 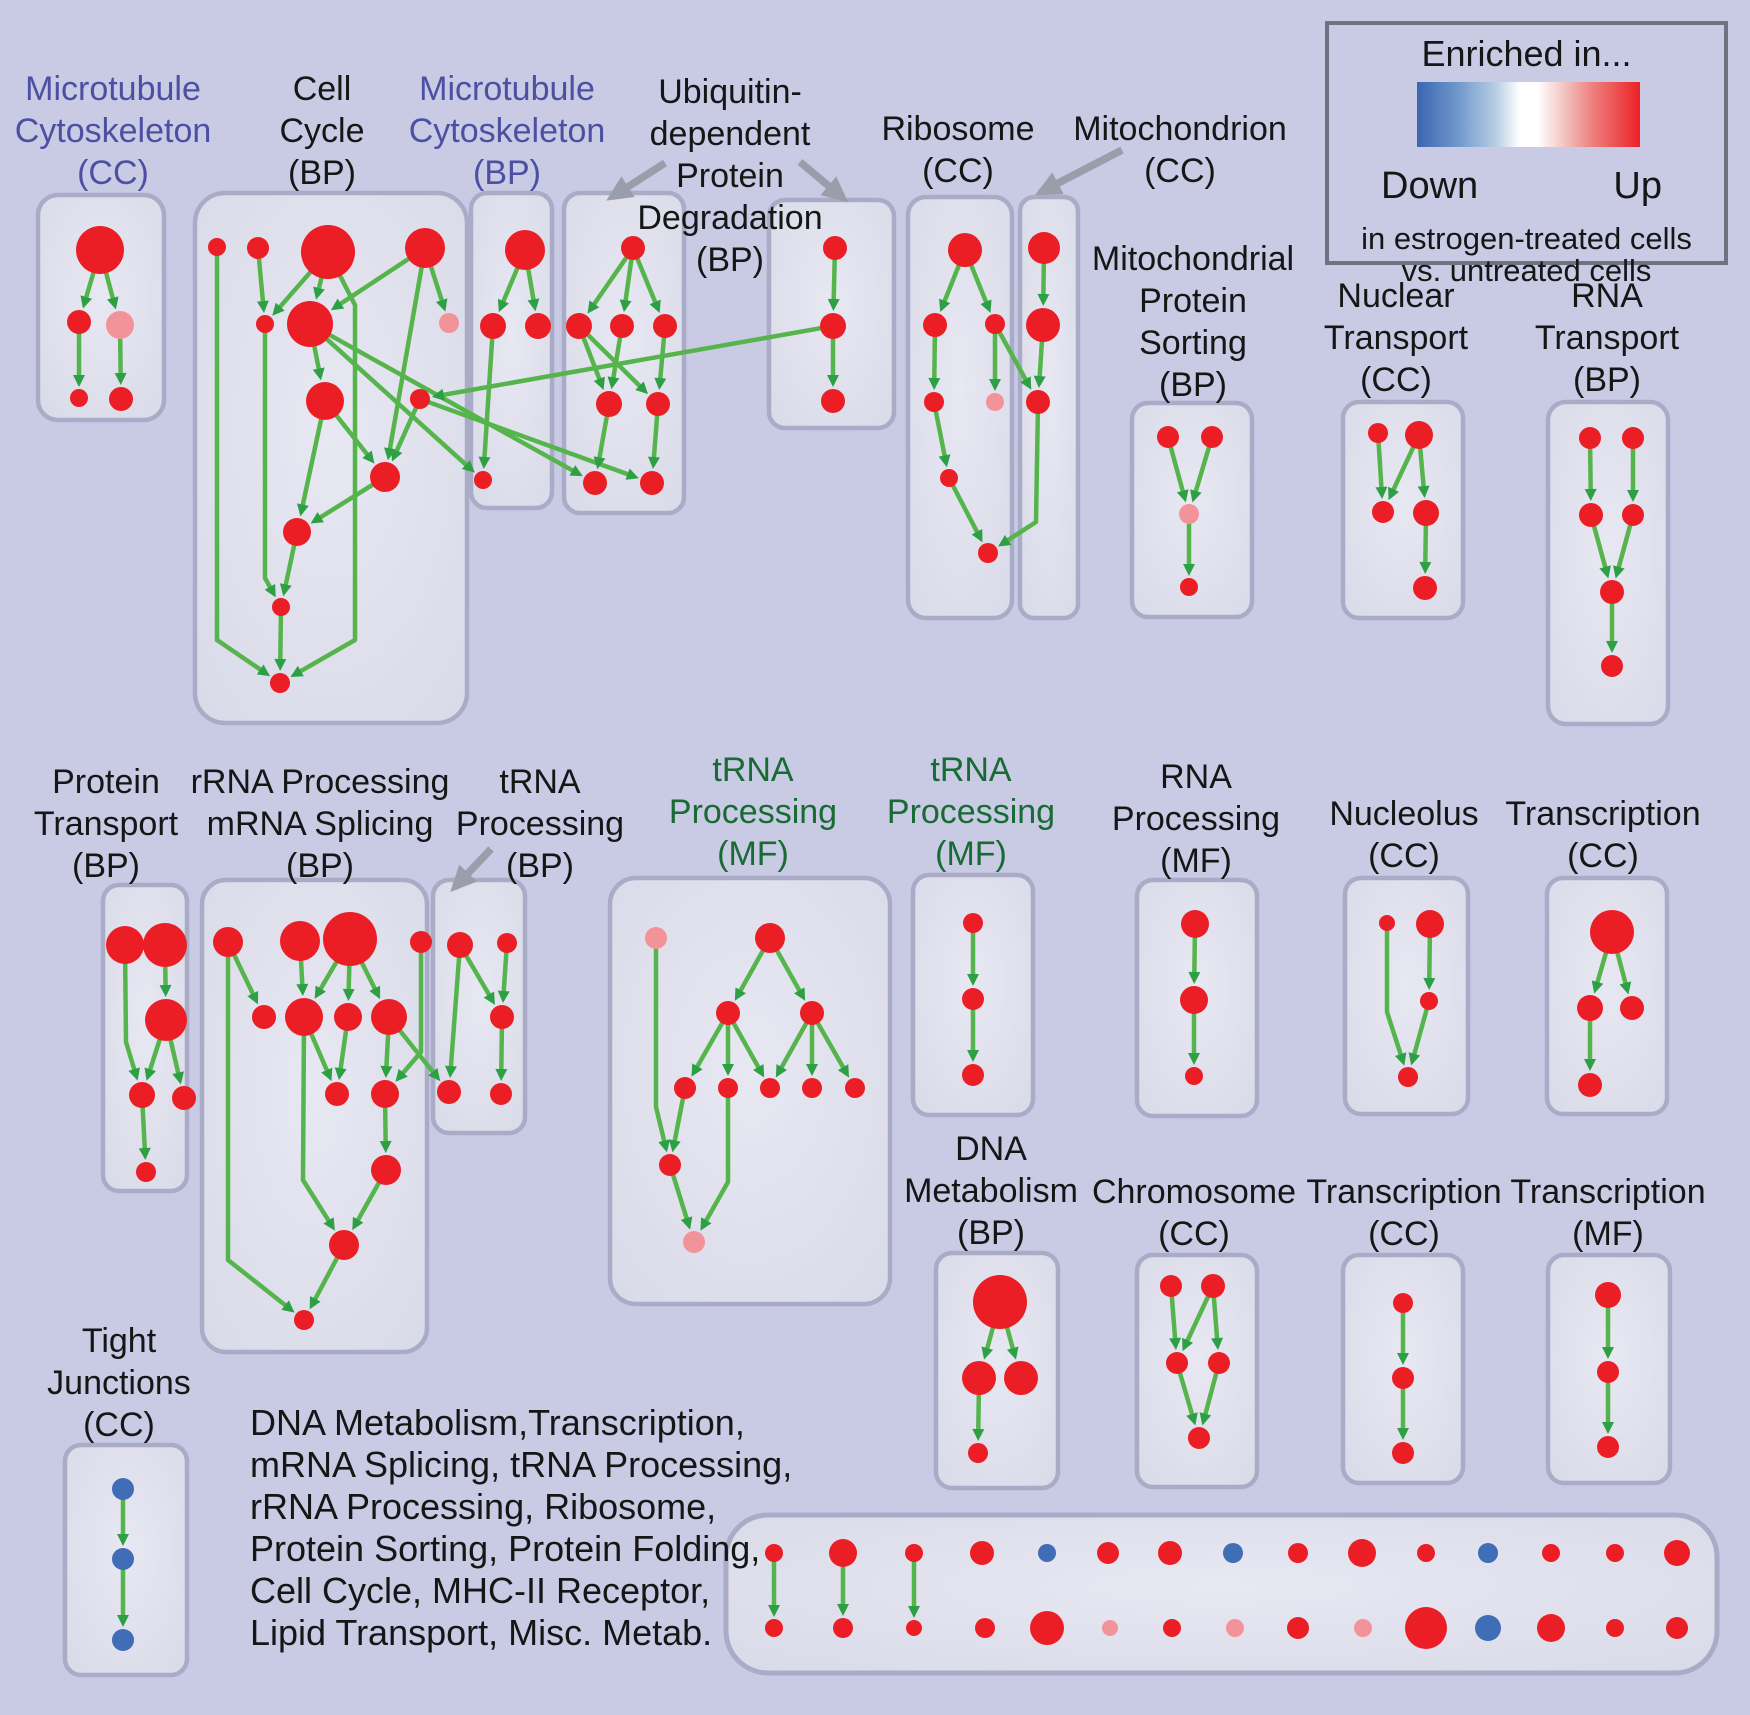 What do you see at coordinates (505, 1548) in the screenshot?
I see `note-line: Protein Sorting, Protein Folding,` at bounding box center [505, 1548].